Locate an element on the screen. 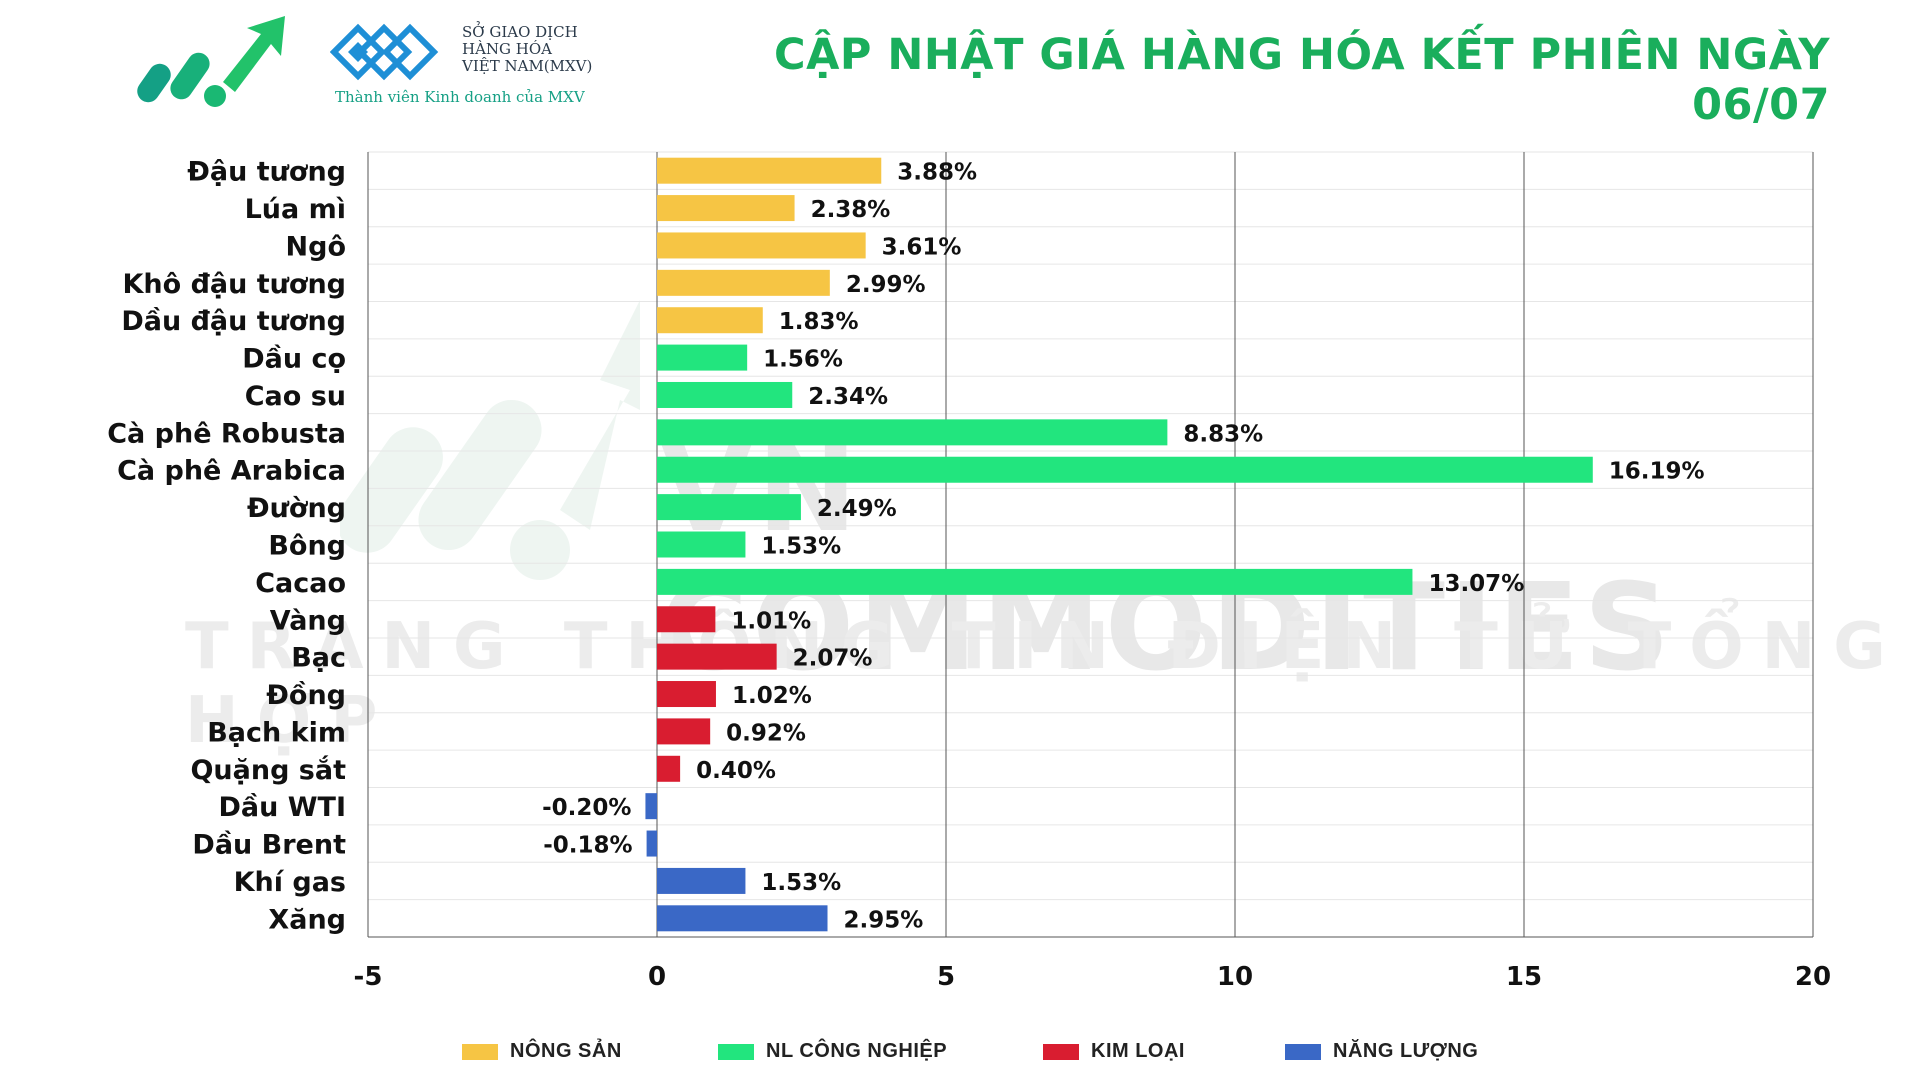  legend-item: KIM LOẠI is located at coordinates (1114, 1051).